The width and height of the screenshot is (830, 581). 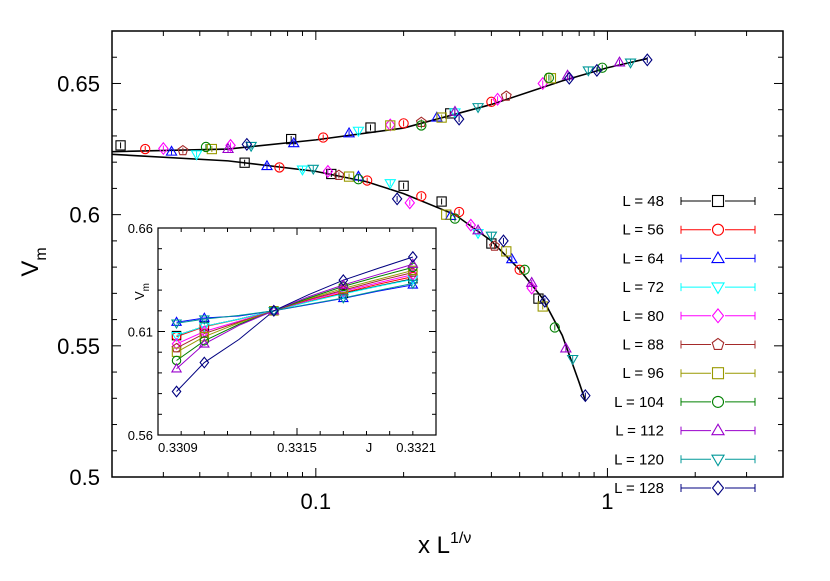 What do you see at coordinates (643, 230) in the screenshot?
I see `legend-label: L = 56` at bounding box center [643, 230].